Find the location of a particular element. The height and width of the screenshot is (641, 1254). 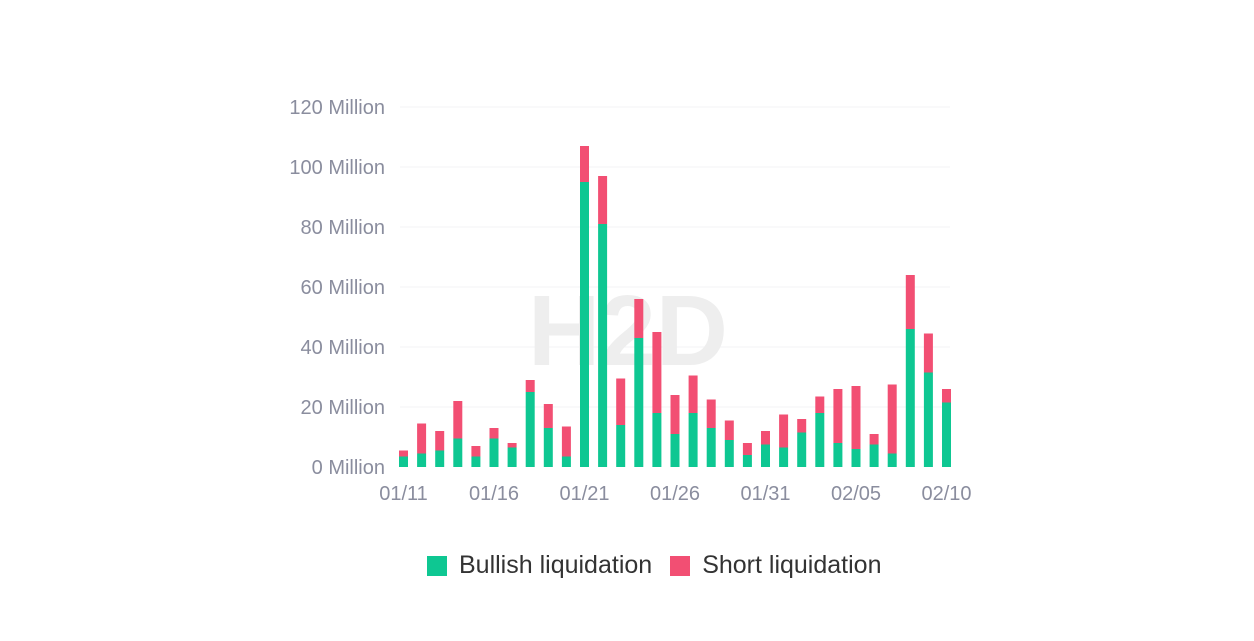

y-tick-label: 20 Million is located at coordinates (343, 408).